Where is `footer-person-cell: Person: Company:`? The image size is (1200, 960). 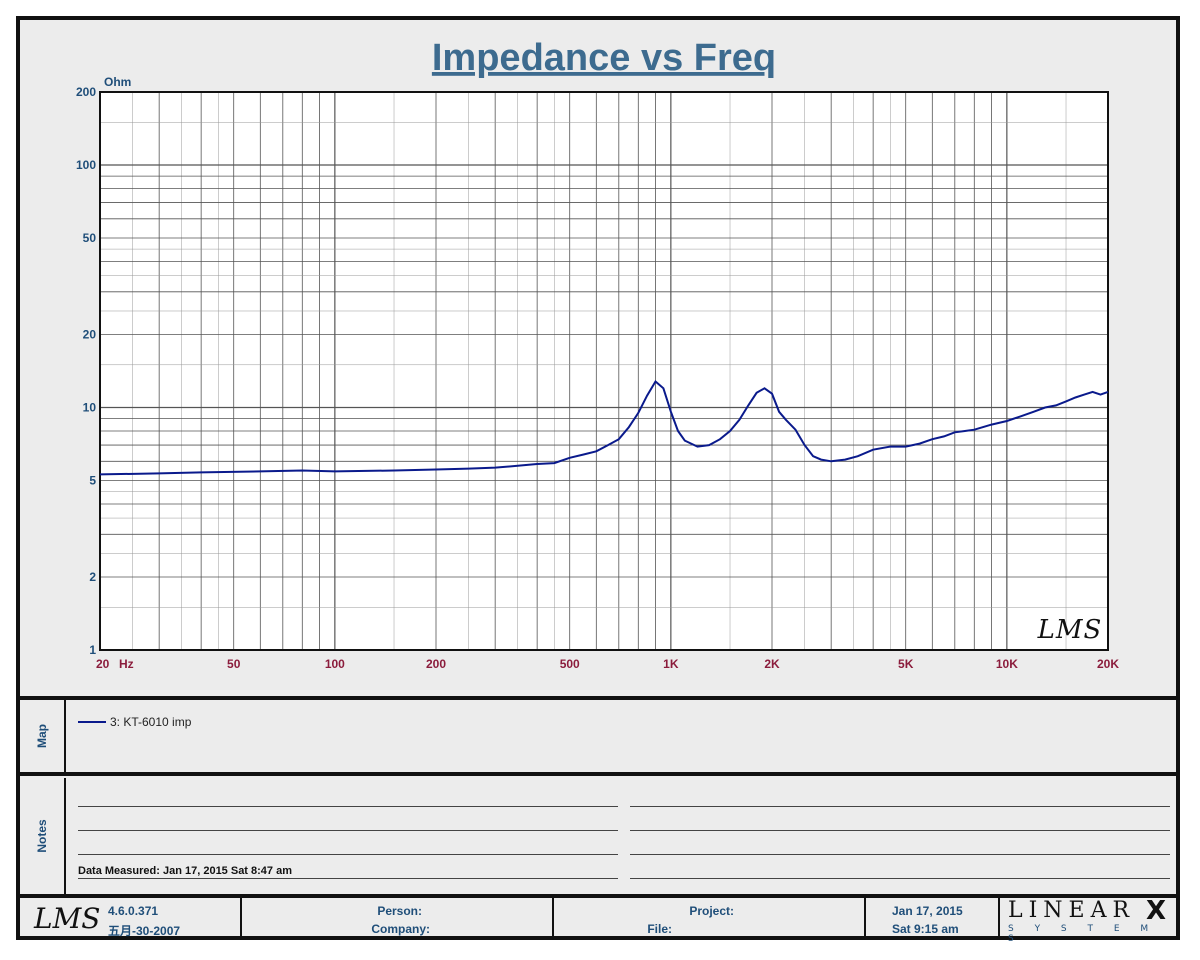
footer-person-cell: Person: Company: is located at coordinates (398, 919).